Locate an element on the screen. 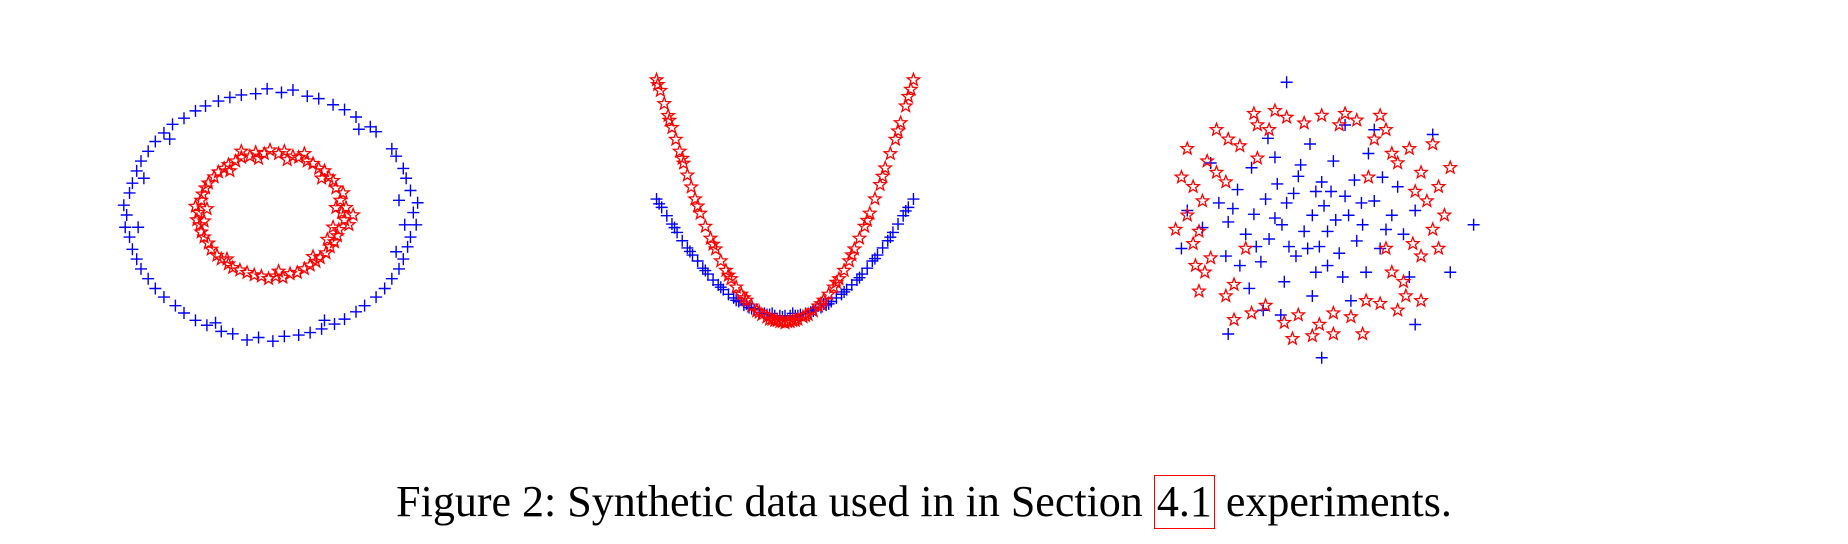 This screenshot has height=544, width=1848. section-reference-link: 4.1 is located at coordinates (1184, 502).